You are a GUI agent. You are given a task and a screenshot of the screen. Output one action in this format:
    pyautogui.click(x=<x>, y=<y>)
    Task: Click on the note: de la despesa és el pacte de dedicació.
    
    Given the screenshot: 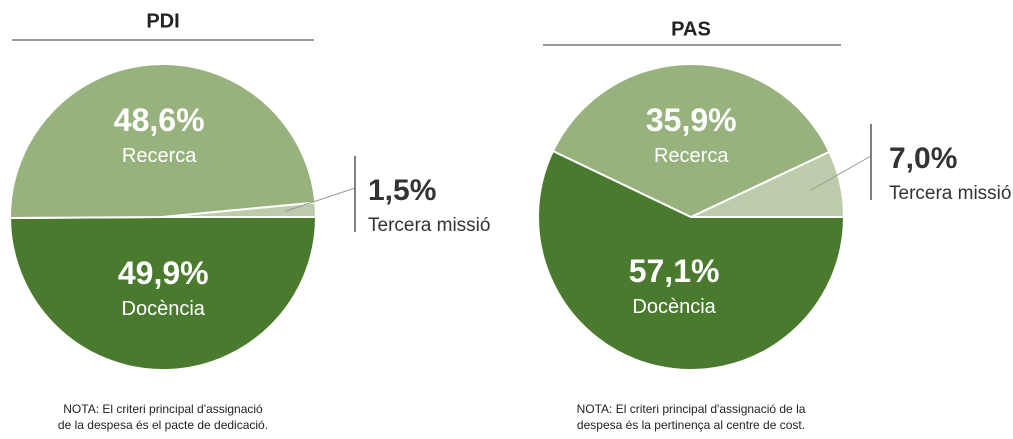 What is the action you would take?
    pyautogui.click(x=163, y=425)
    